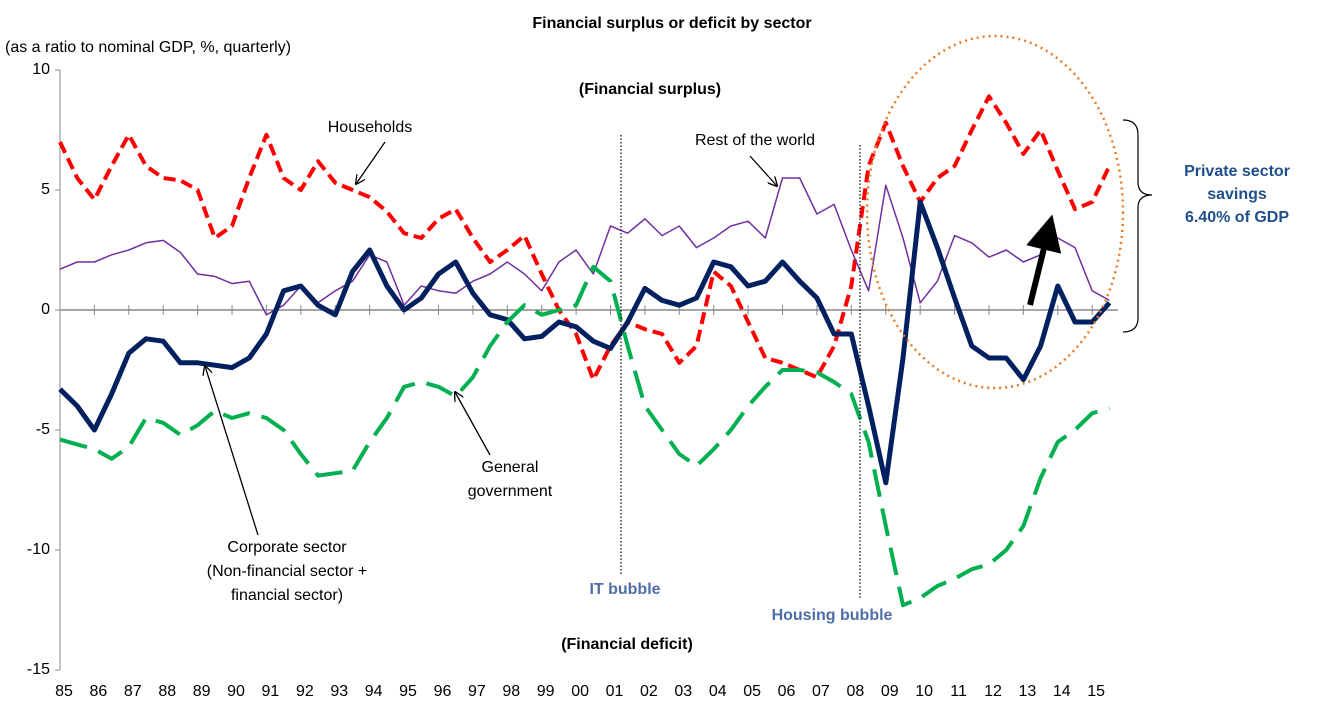 The width and height of the screenshot is (1344, 706). Describe the element at coordinates (43, 429) in the screenshot. I see `y-tick-label: -5` at that location.